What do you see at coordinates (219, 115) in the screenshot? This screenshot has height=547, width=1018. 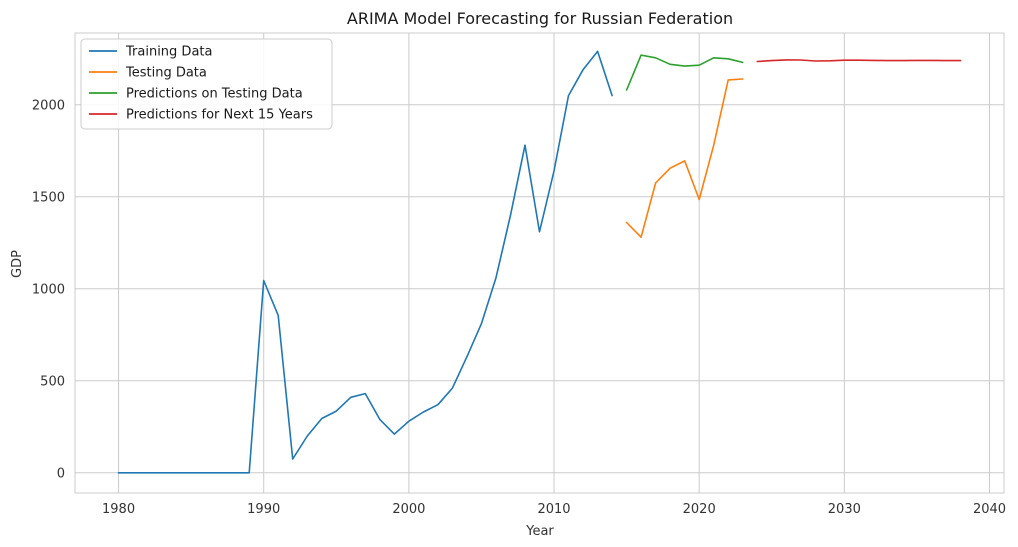 I see `legend-label-predictions-next-15-years: Predictions for Next 15 Years` at bounding box center [219, 115].